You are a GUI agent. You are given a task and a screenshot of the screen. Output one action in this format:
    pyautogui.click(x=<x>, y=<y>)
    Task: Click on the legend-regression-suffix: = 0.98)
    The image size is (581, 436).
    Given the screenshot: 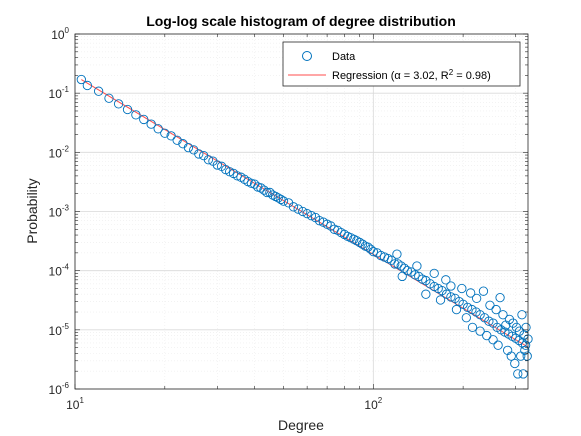 What is the action you would take?
    pyautogui.click(x=472, y=76)
    